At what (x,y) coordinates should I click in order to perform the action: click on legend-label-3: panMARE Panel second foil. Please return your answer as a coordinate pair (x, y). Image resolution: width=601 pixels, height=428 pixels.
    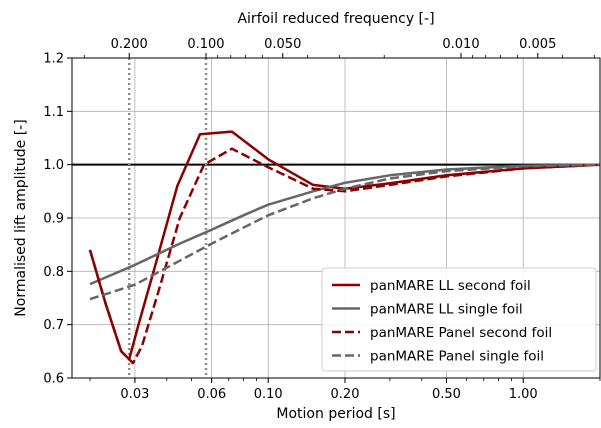
    Looking at the image, I should click on (461, 333).